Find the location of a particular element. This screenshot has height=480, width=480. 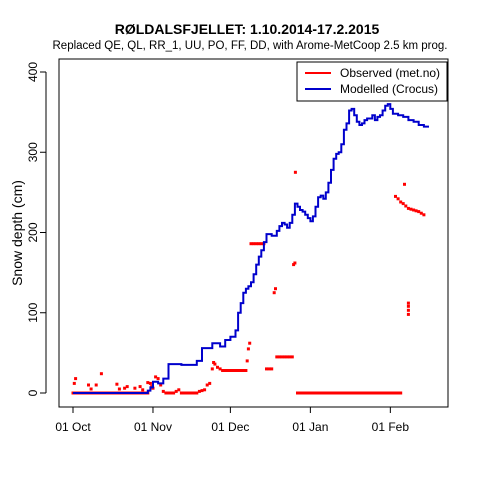

legend-box is located at coordinates (372, 81).